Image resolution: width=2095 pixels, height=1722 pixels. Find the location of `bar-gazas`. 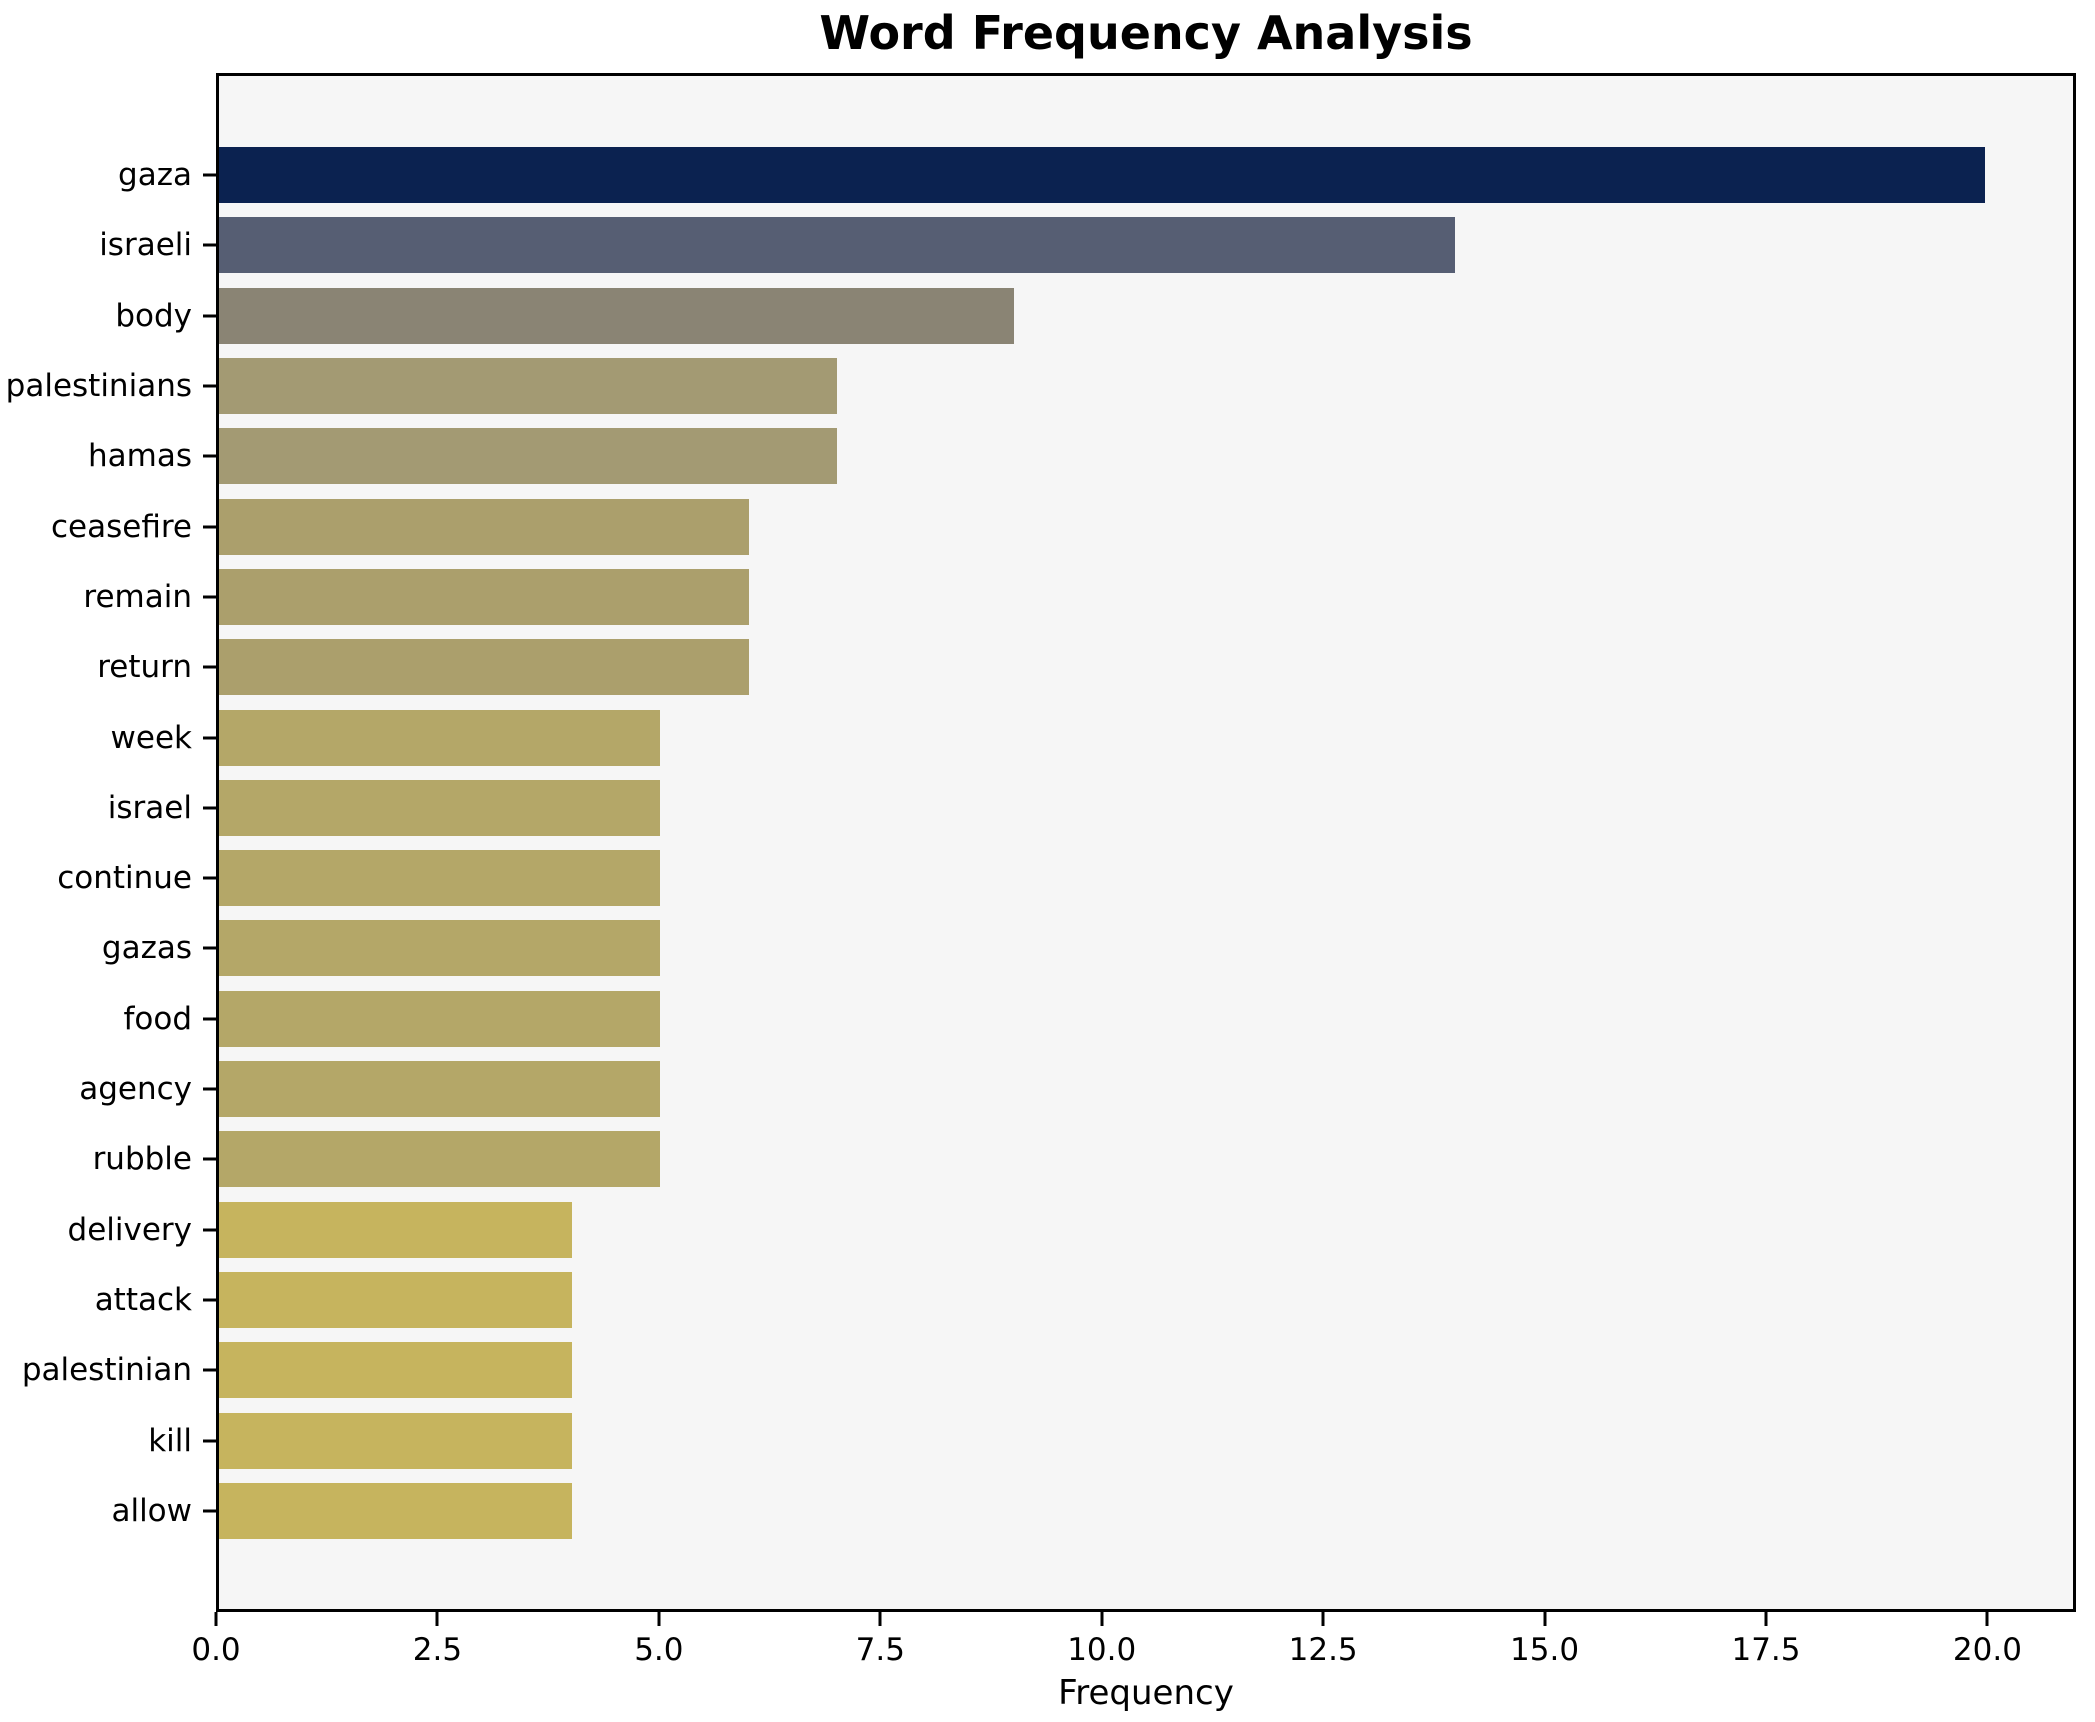

bar-gazas is located at coordinates (440, 948).